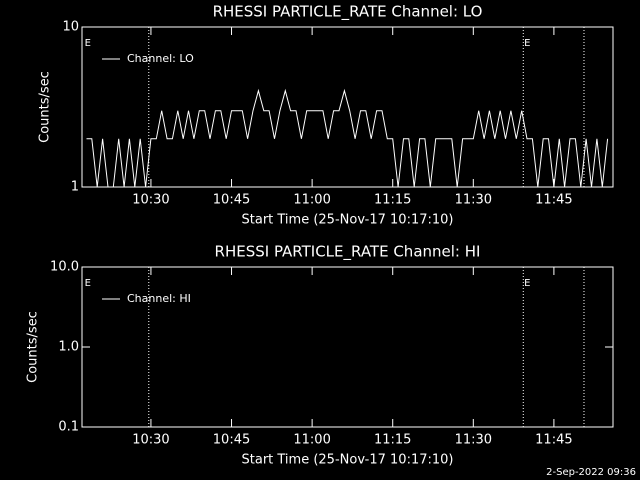 Image resolution: width=640 pixels, height=480 pixels. What do you see at coordinates (160, 58) in the screenshot?
I see `legend-label: Channel: LO` at bounding box center [160, 58].